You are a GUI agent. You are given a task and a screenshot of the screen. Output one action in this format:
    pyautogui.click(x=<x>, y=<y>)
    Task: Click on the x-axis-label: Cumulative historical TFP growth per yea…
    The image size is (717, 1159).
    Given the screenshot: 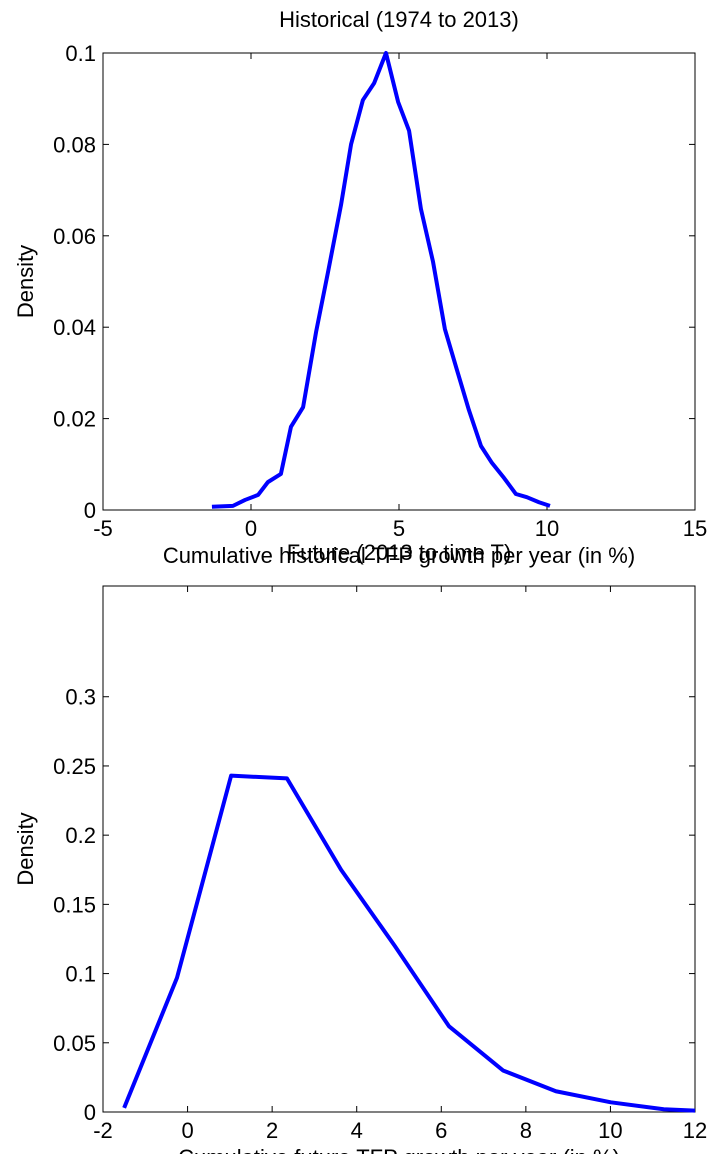 What is the action you would take?
    pyautogui.click(x=399, y=555)
    